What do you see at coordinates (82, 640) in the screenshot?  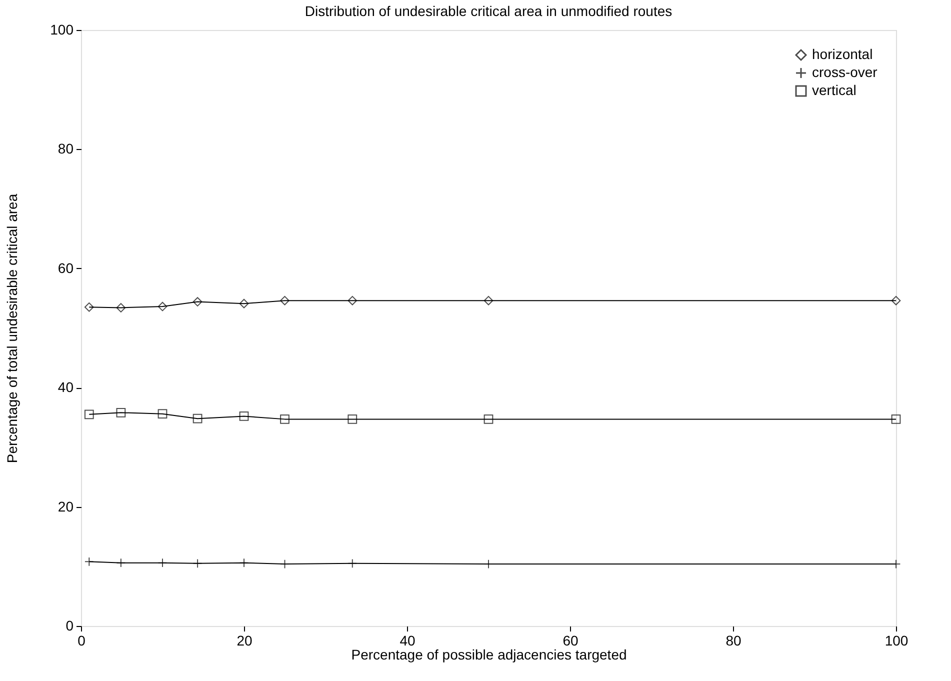 I see `x-tick-label: 0` at bounding box center [82, 640].